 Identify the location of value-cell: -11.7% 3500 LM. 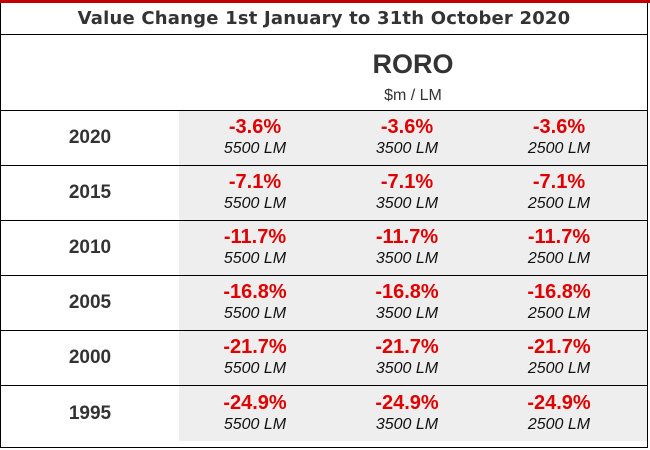
(407, 248).